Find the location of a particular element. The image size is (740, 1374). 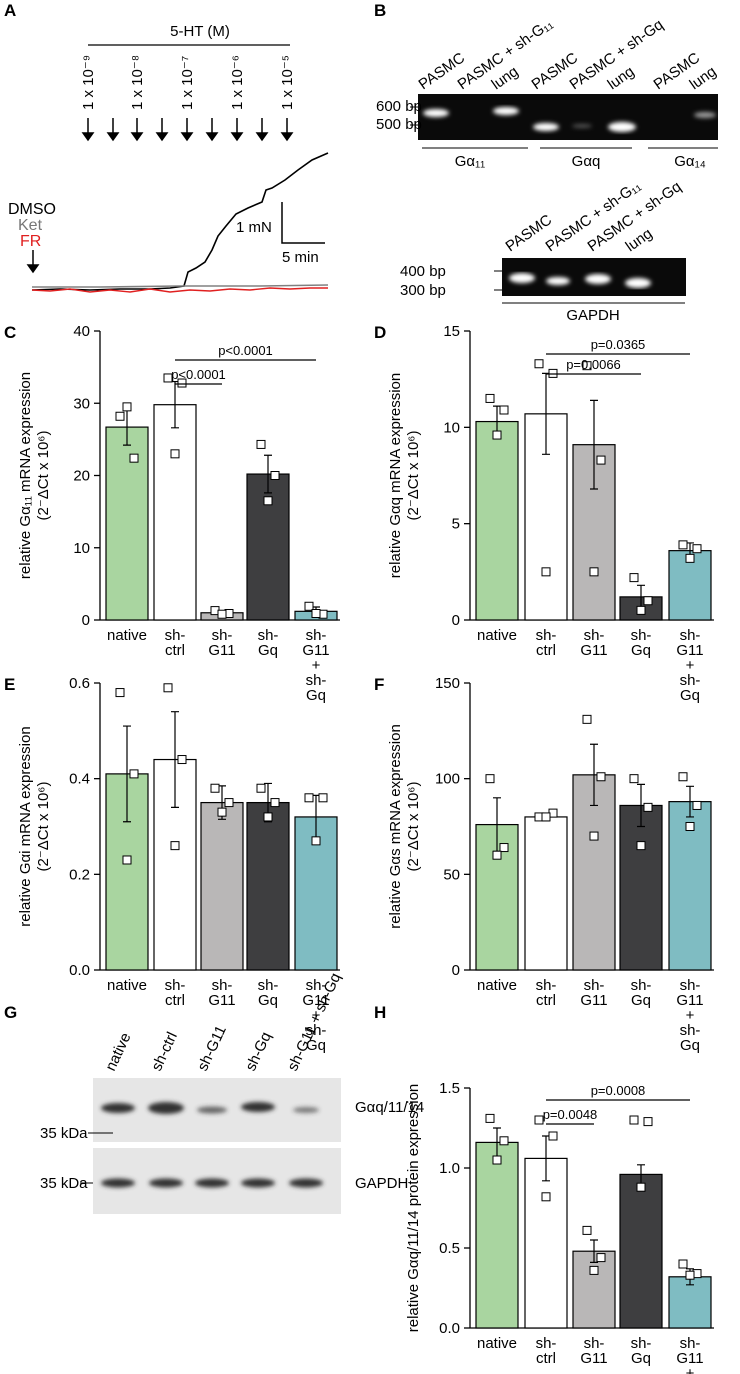

concentration: 1 x 10⁻⁵ is located at coordinates (287, 82).